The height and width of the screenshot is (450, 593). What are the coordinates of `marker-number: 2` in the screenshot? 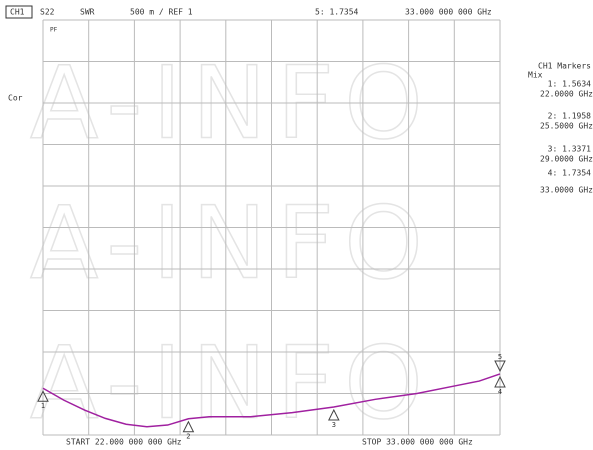 It's located at (188, 437).